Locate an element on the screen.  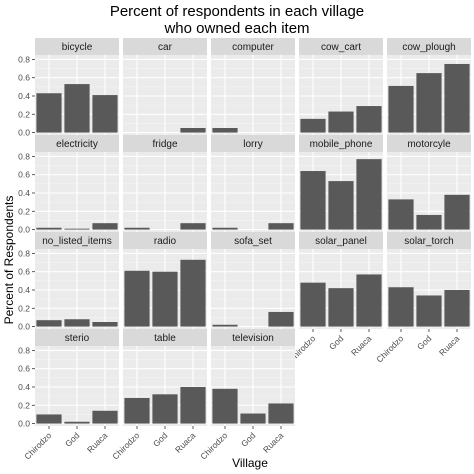
facet-strip-label: mobile_phone is located at coordinates (341, 144).